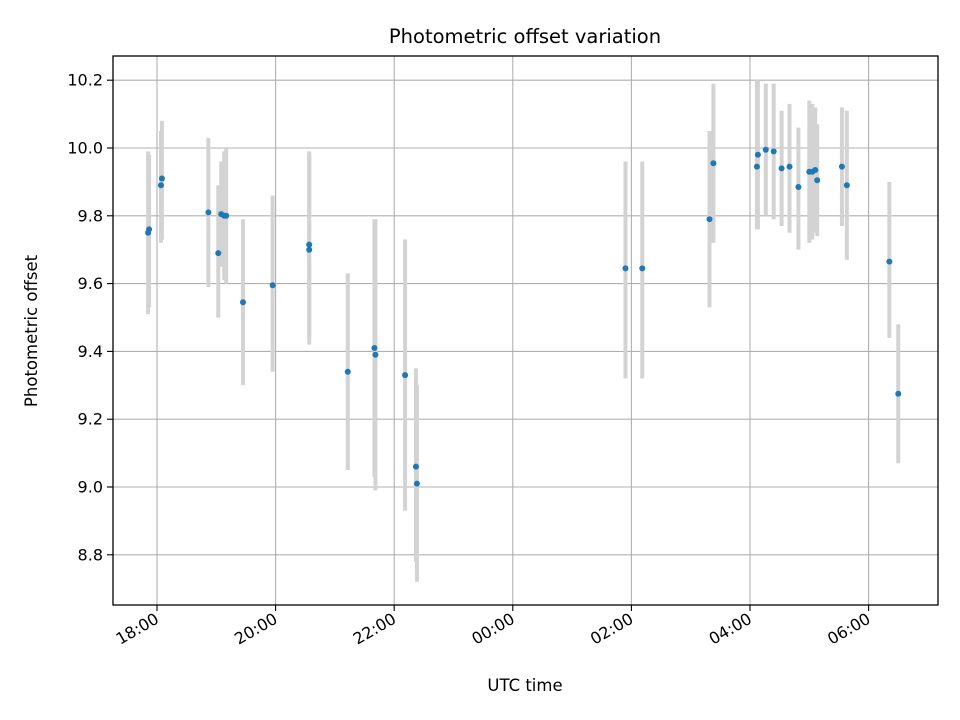 The image size is (960, 720). I want to click on y-tick-label: 9.0, so click(90, 487).